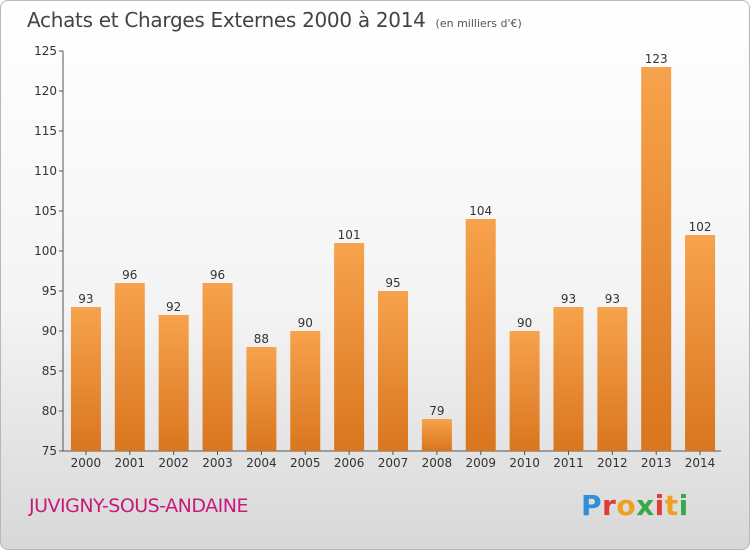  I want to click on y-axis: 75 80 85 90 95 100 105 110 115 120 125, so click(49, 251).